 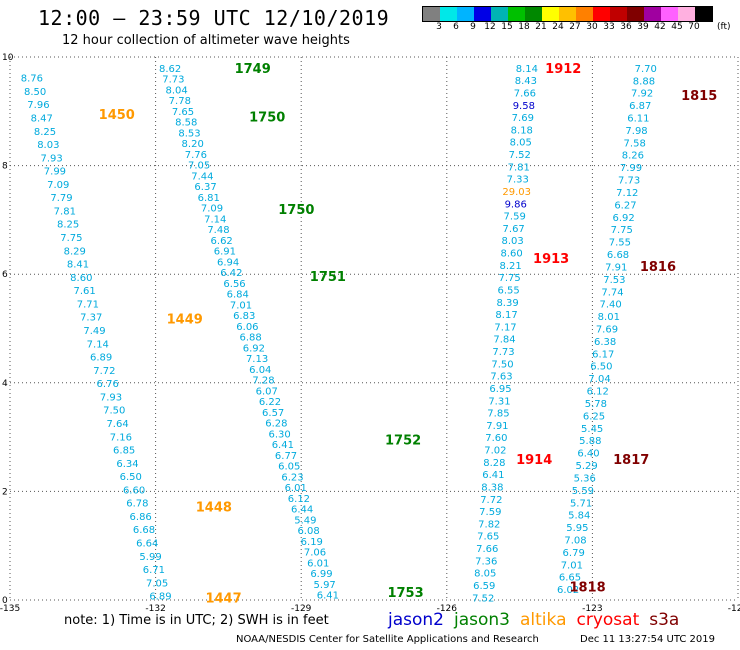 What do you see at coordinates (504, 340) in the screenshot?
I see `swh-value: 7.84` at bounding box center [504, 340].